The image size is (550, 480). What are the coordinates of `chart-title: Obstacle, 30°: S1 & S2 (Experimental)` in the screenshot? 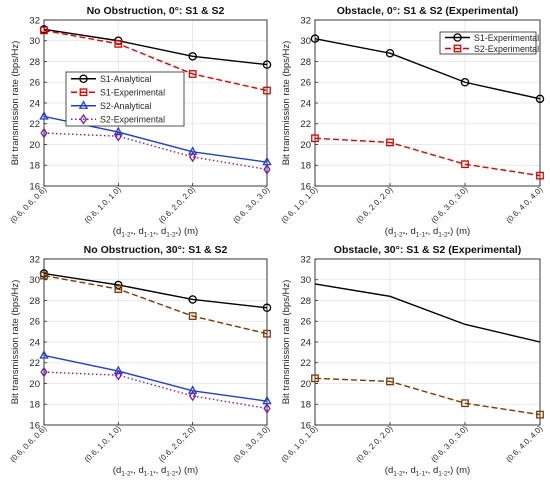 It's located at (427, 250).